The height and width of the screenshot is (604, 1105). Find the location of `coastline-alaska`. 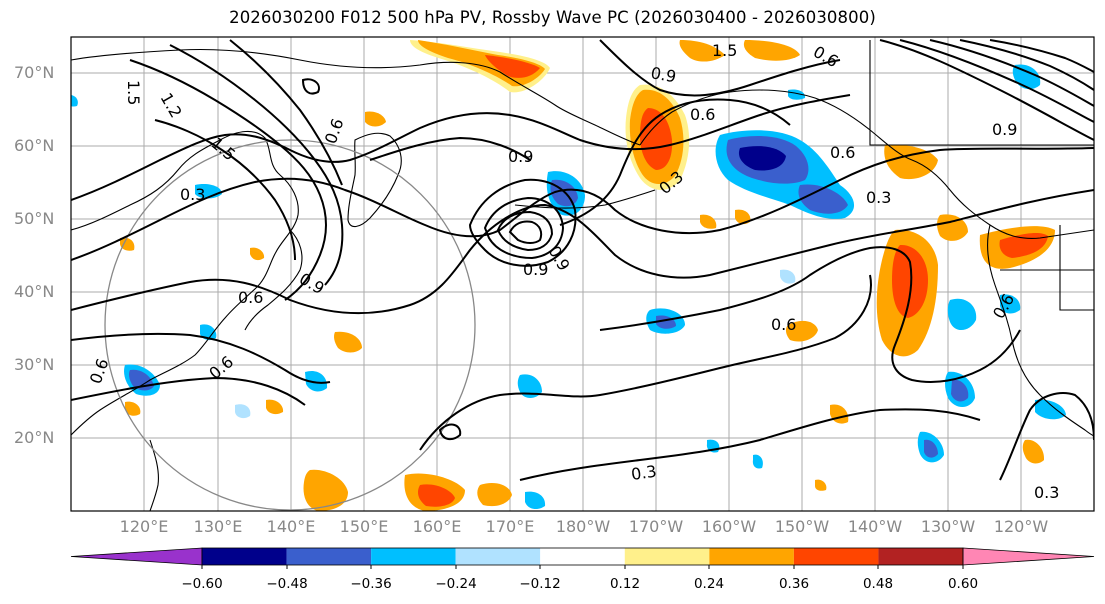

coastline-alaska is located at coordinates (866, 164).